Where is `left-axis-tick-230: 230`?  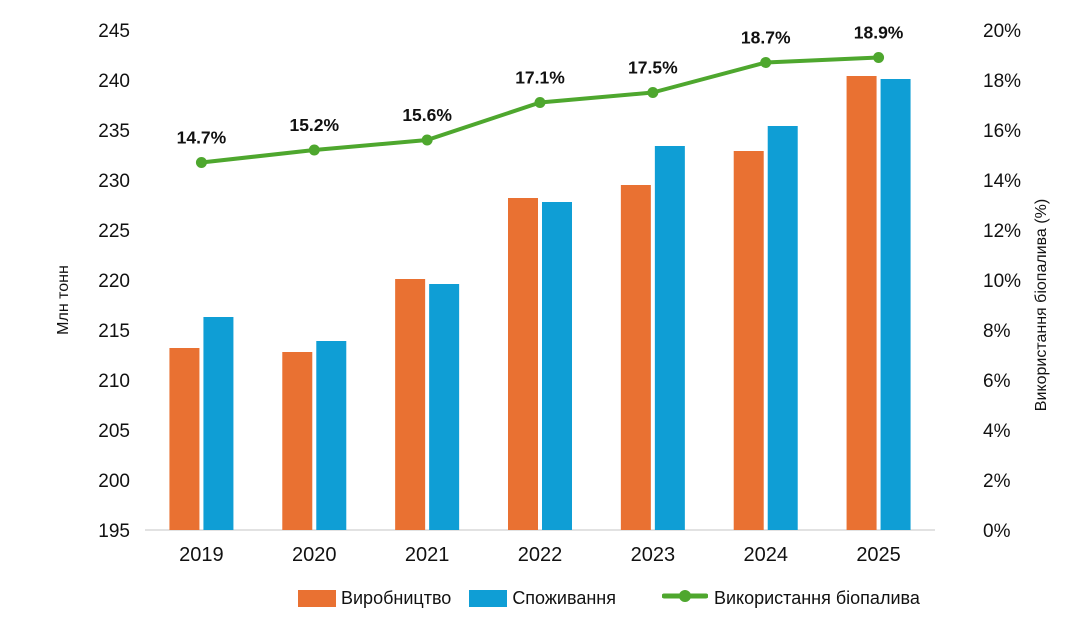
left-axis-tick-230: 230 is located at coordinates (114, 181).